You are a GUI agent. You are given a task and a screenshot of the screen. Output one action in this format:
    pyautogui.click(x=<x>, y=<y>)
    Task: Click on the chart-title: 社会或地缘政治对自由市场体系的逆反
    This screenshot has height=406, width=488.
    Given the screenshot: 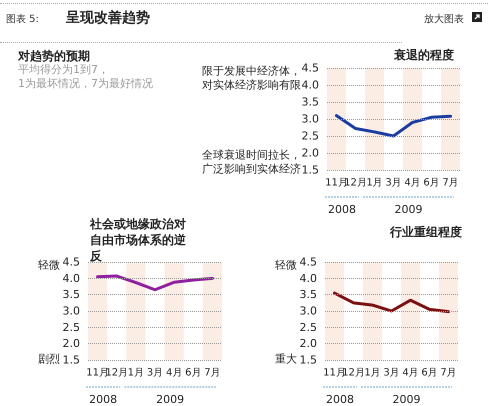 What is the action you would take?
    pyautogui.click(x=137, y=240)
    